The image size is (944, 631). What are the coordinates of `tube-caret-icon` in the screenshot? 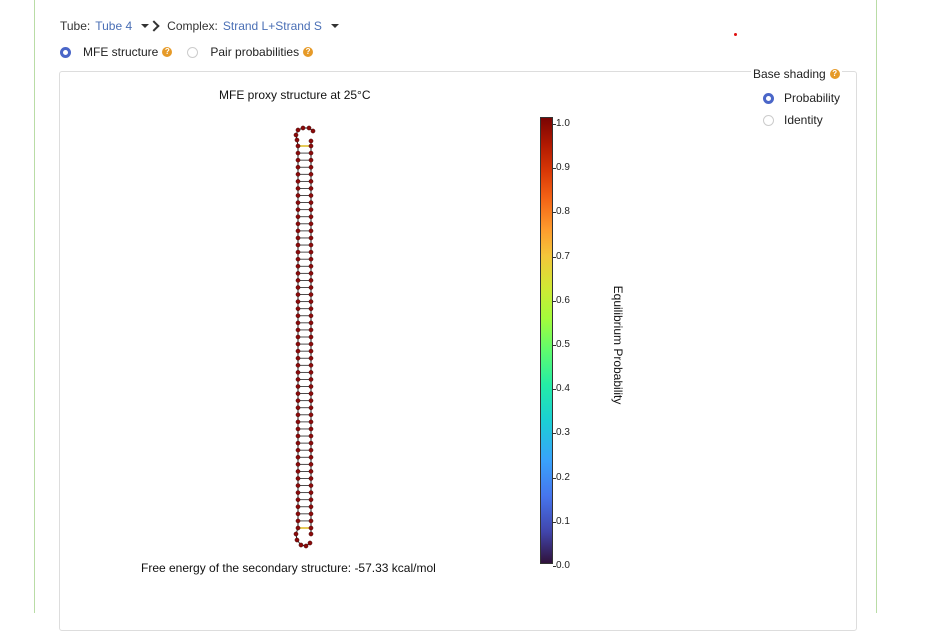 It's located at (145, 26).